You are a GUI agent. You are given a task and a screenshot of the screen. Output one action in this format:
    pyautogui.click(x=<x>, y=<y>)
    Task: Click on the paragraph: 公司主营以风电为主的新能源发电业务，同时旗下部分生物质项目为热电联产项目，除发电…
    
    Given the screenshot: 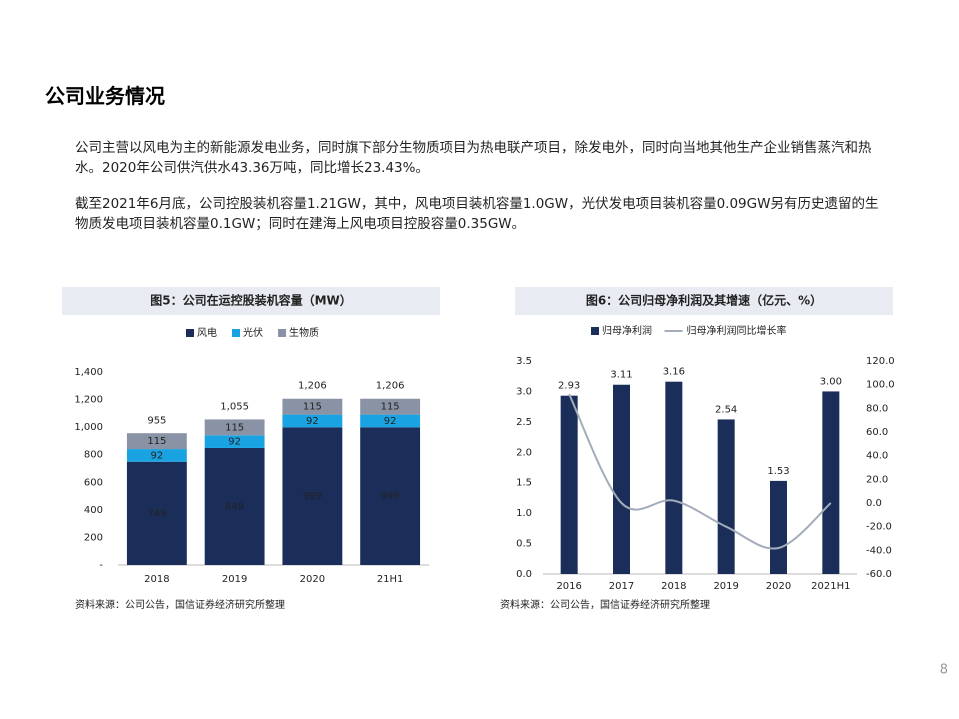 What is the action you would take?
    pyautogui.click(x=473, y=158)
    